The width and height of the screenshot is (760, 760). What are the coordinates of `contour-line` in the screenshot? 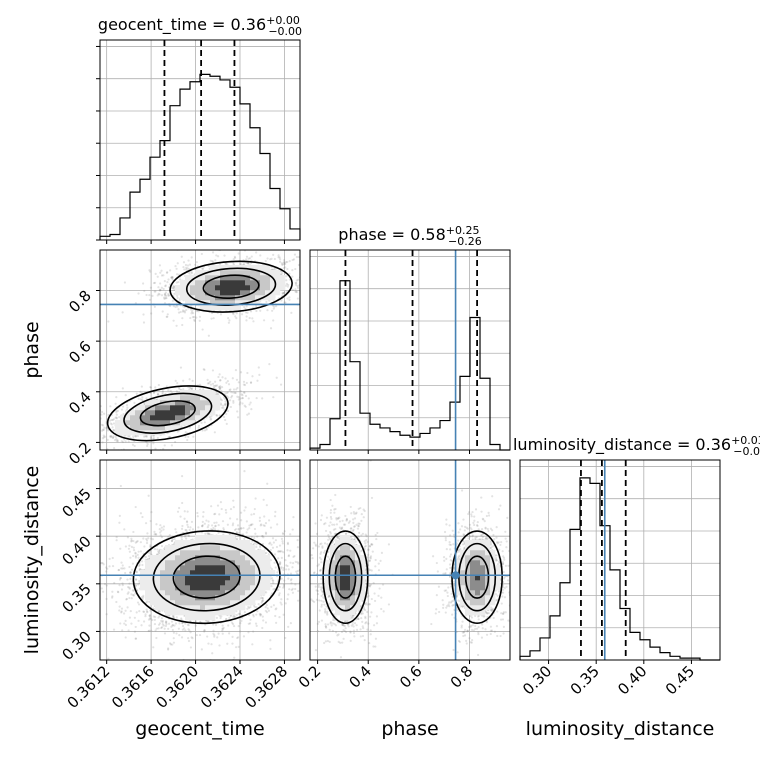 It's located at (168, 413).